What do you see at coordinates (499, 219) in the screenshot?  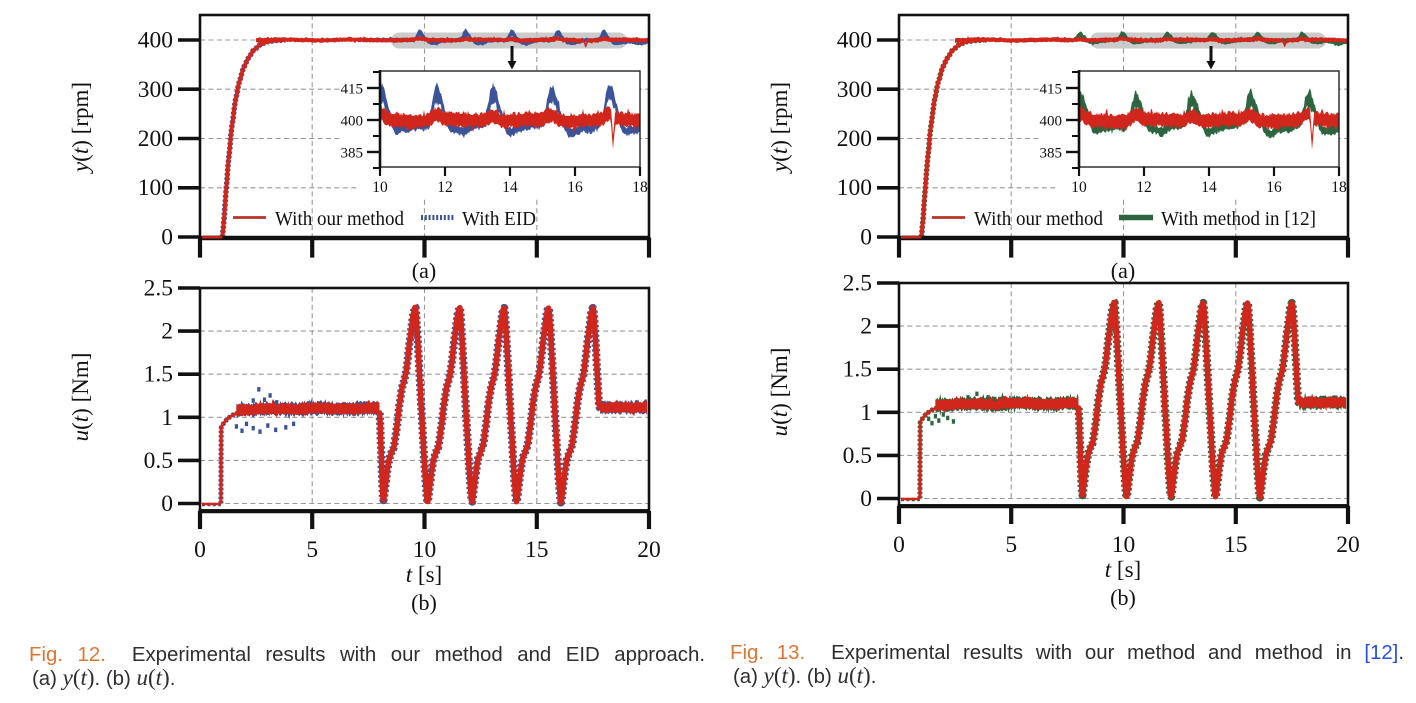 I see `svg-text: With EID` at bounding box center [499, 219].